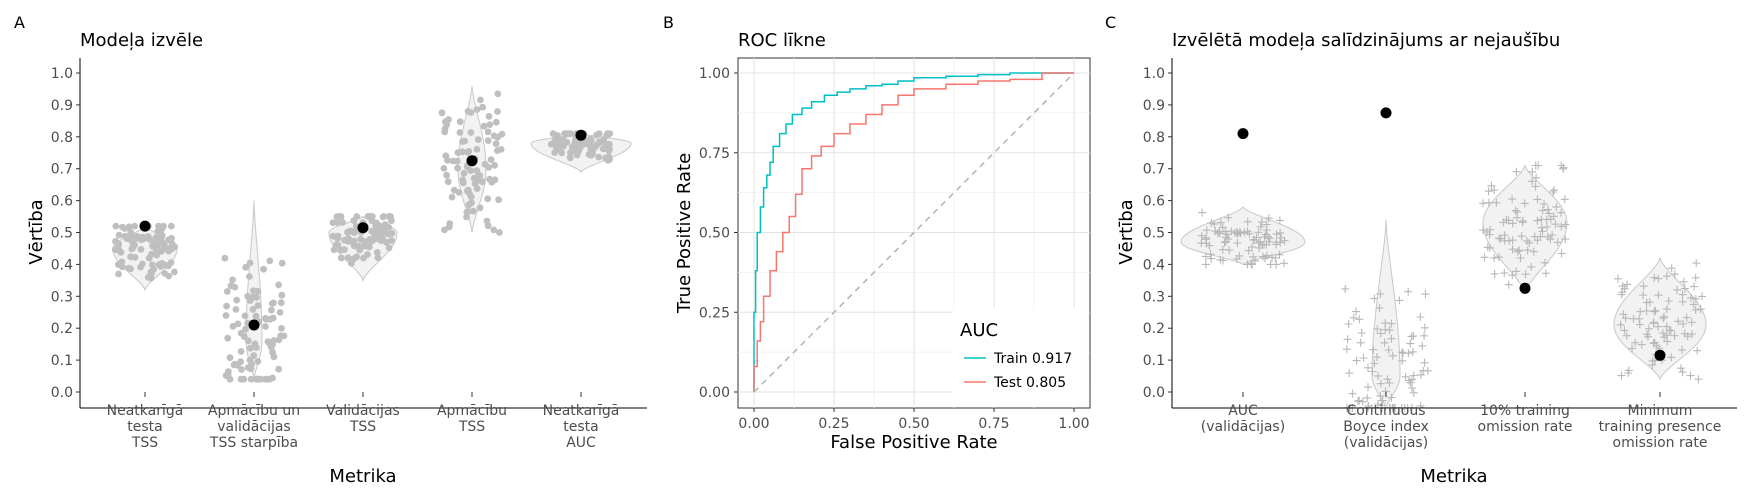  What do you see at coordinates (1243, 427) in the screenshot?
I see `x-tick-label-line: (validācijas)` at bounding box center [1243, 427].